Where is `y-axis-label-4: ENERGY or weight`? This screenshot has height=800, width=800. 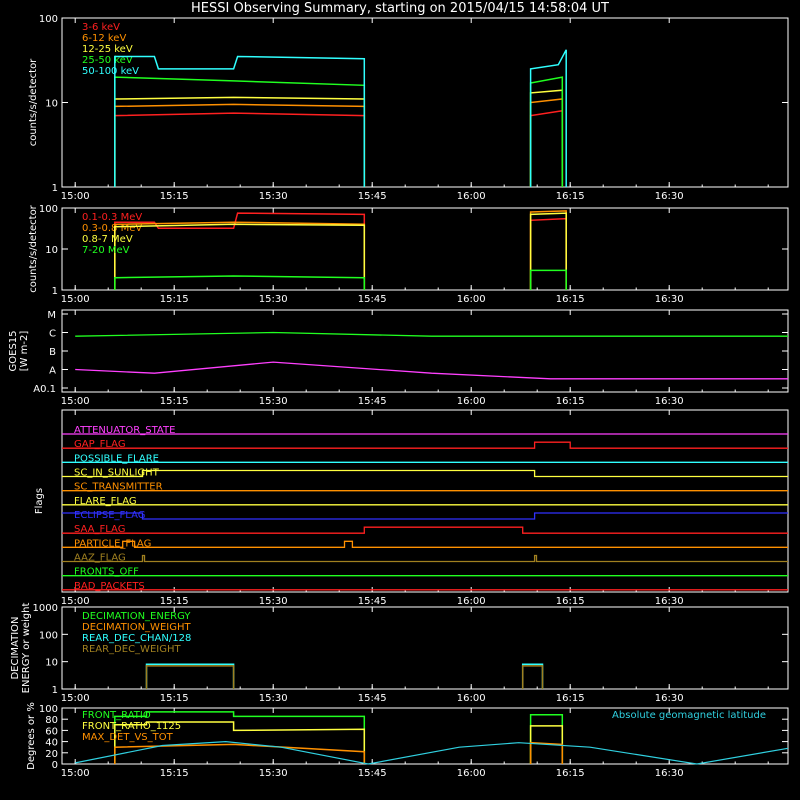
y-axis-label-4: ENERGY or weight is located at coordinates (26, 648).